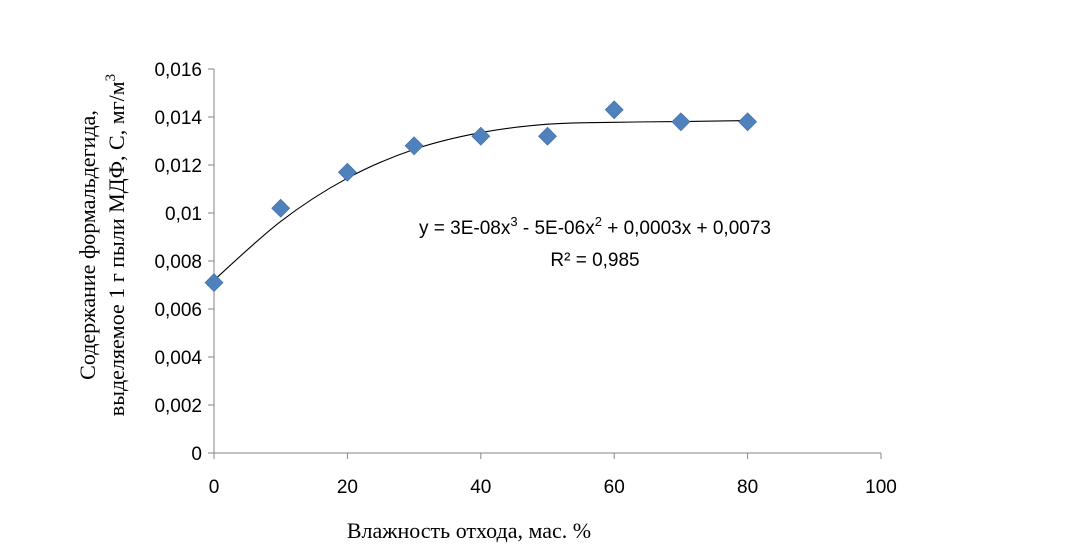 This screenshot has width=1071, height=555. Describe the element at coordinates (598, 221) in the screenshot. I see `equation-exponent-2: 2` at that location.